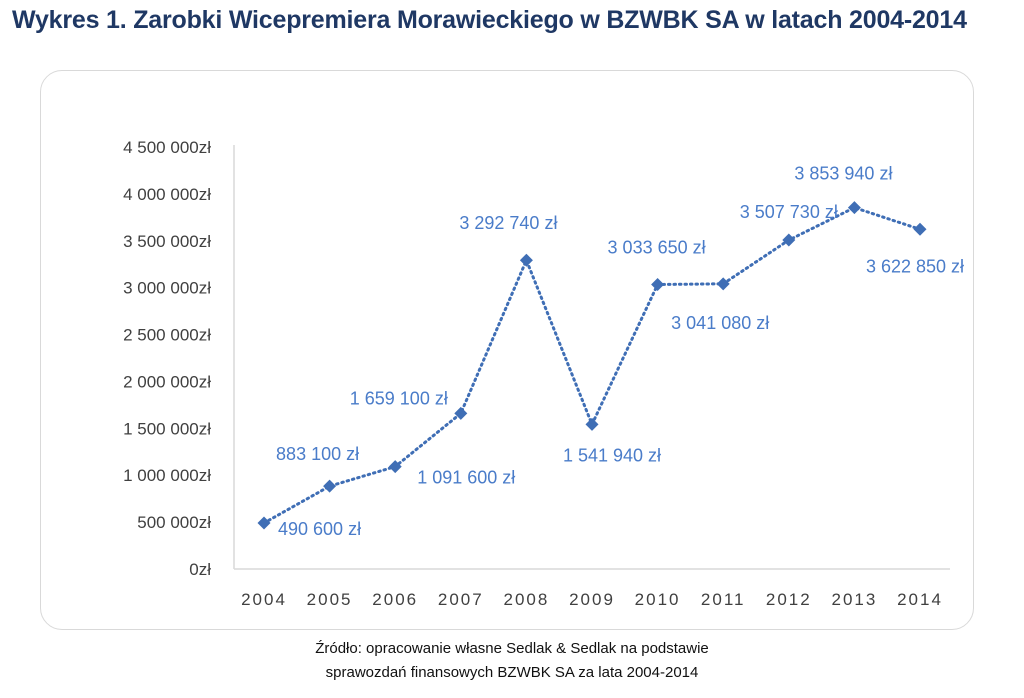 Image resolution: width=1024 pixels, height=698 pixels. I want to click on x-tick-label: 2005, so click(330, 599).